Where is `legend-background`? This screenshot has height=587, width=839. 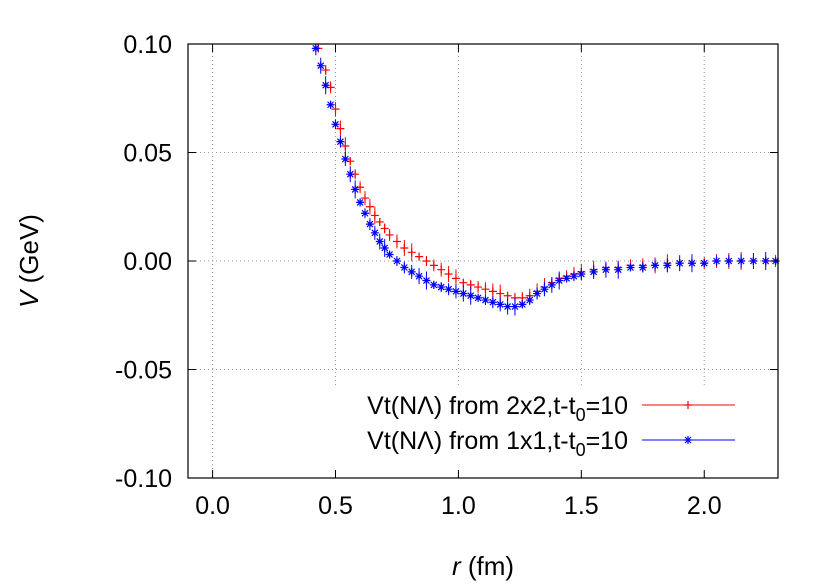 legend-background is located at coordinates (502, 428).